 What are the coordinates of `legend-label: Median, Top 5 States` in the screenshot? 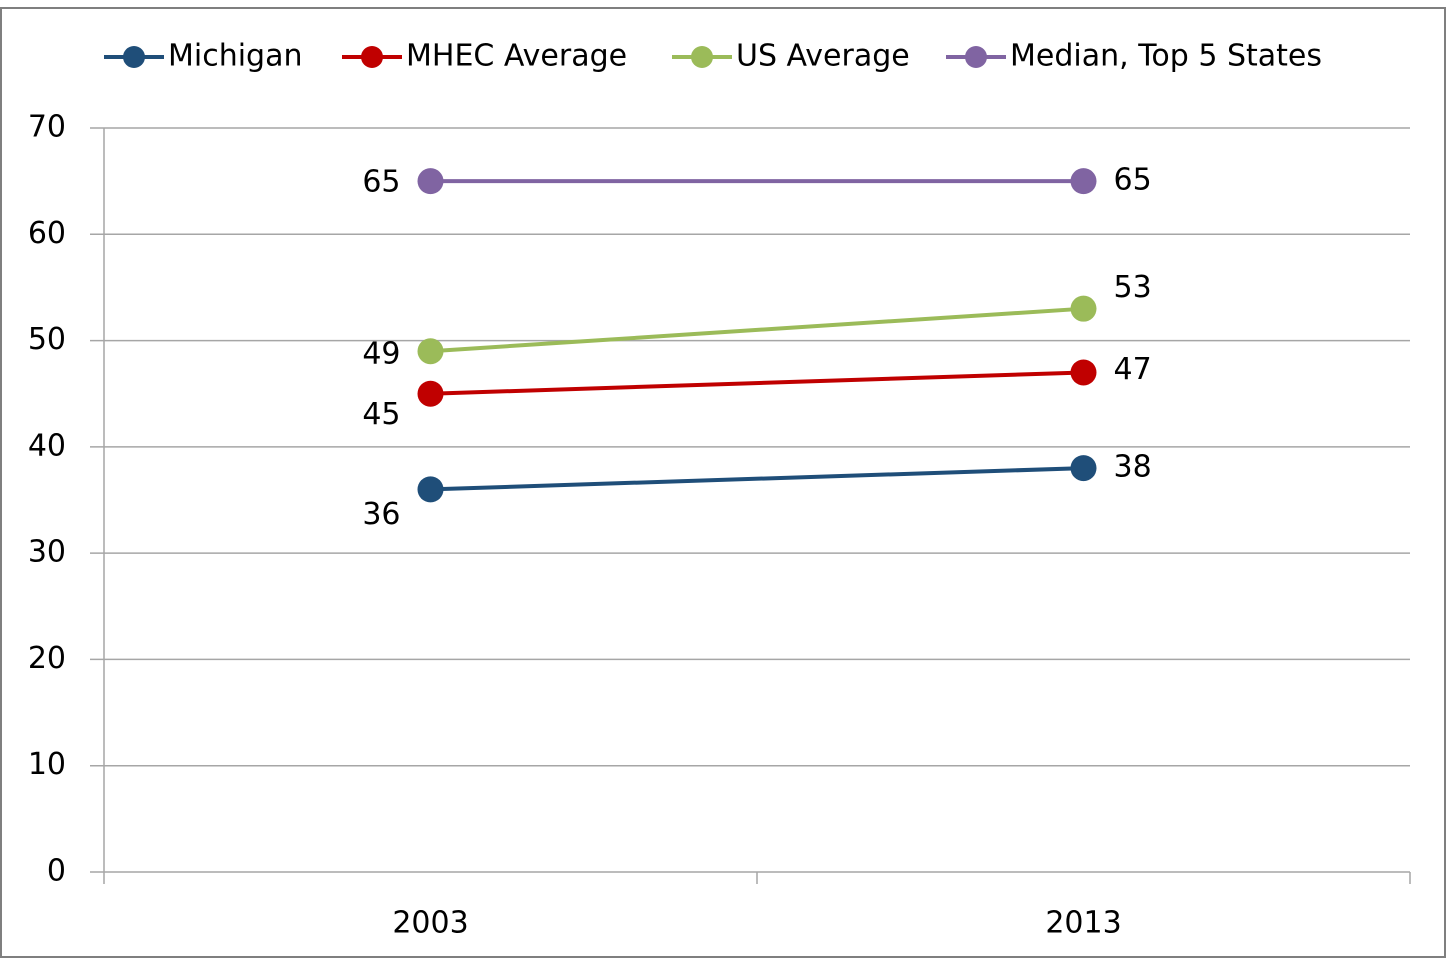 It's located at (1166, 56).